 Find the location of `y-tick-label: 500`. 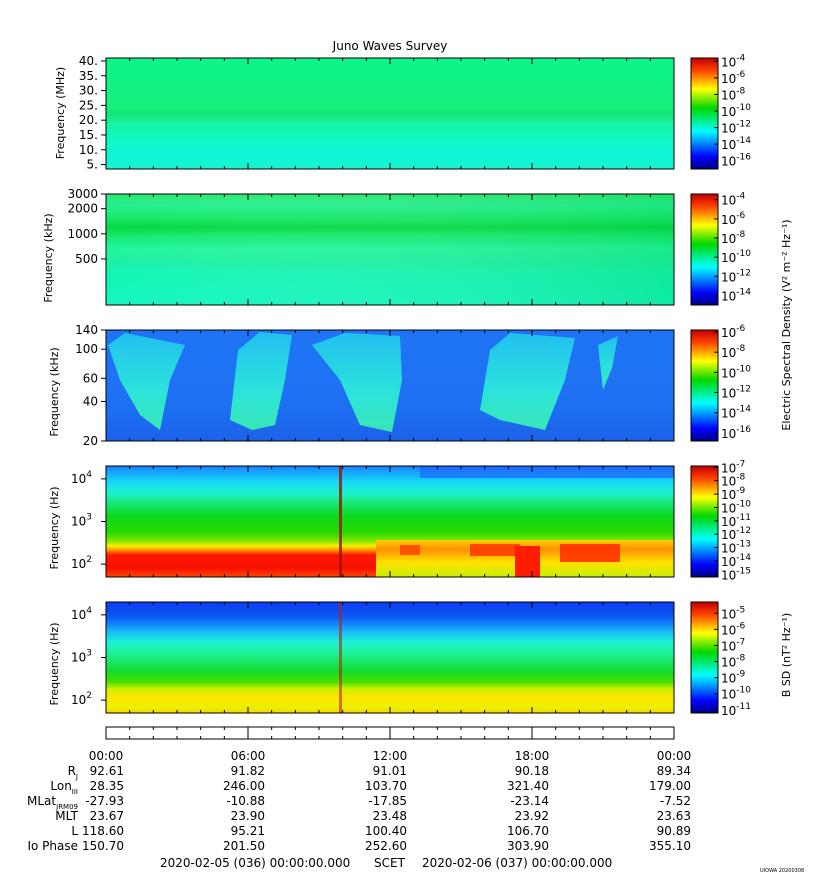

y-tick-label: 500 is located at coordinates (86, 259).